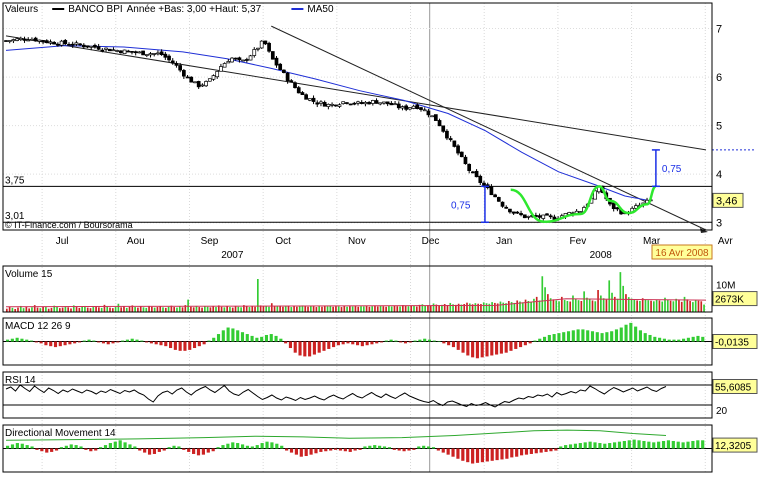  I want to click on price-tick-label-4: 7, so click(719, 30).